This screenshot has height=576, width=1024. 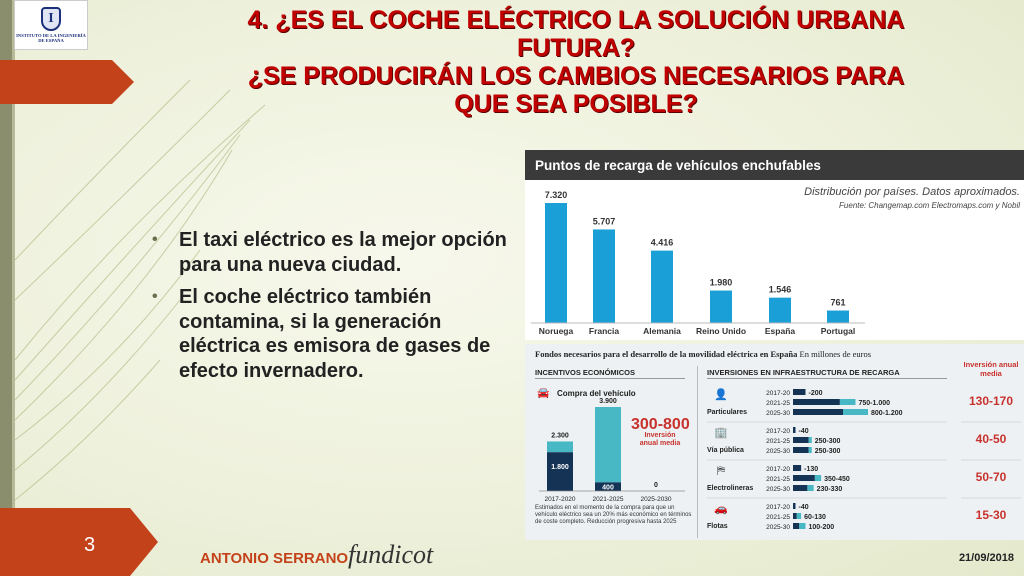 I want to click on infra-value-label: -200, so click(x=816, y=393).